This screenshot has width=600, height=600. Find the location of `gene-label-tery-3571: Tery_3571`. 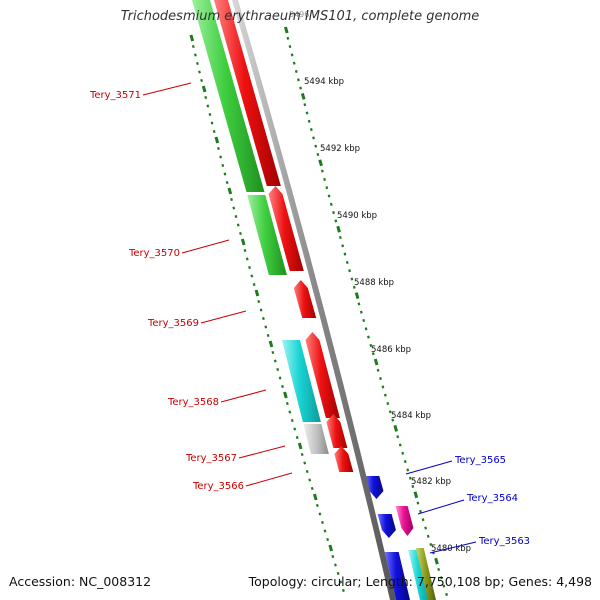

gene-label-tery-3571: Tery_3571 is located at coordinates (115, 95).